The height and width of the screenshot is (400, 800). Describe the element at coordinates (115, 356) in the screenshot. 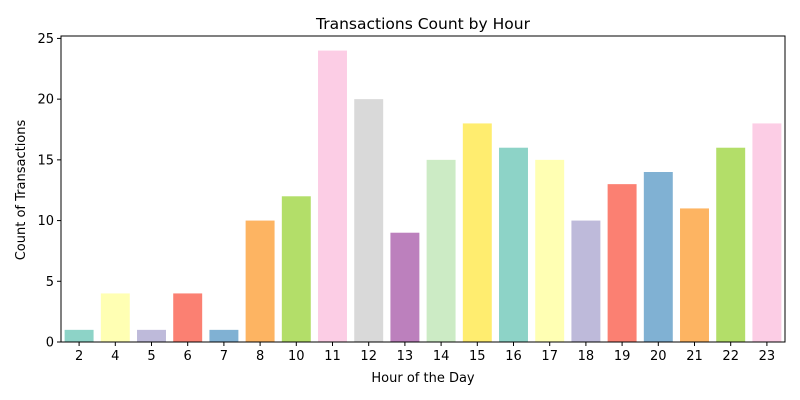

I see `x-tick-label: 4` at that location.